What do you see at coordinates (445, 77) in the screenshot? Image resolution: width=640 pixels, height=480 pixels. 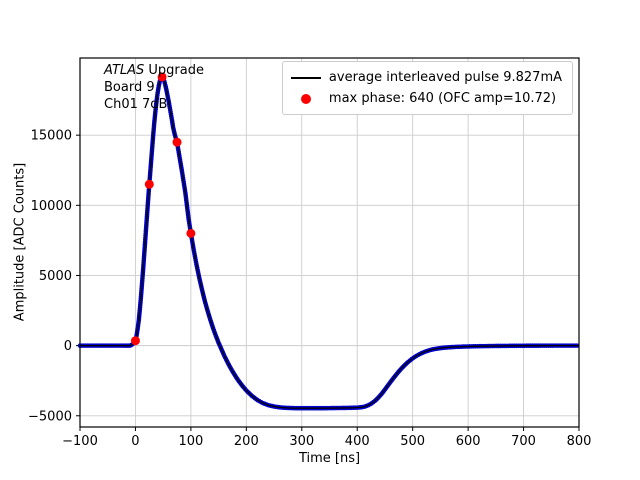 I see `legend-label-pulse: average interleaved pulse 9.827mA` at bounding box center [445, 77].